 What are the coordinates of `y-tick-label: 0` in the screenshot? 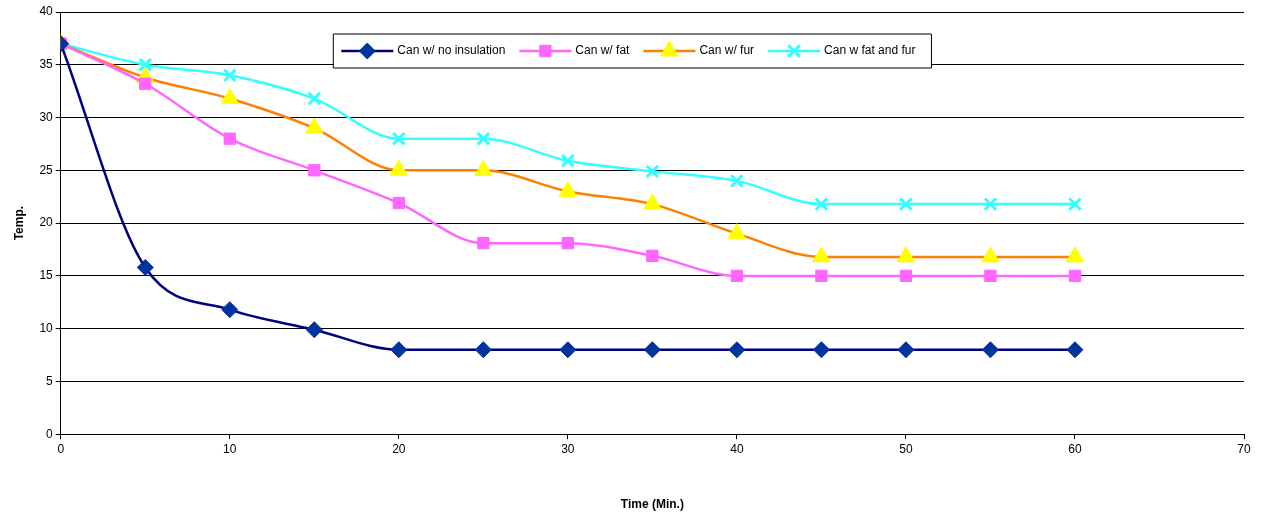 It's located at (50, 433).